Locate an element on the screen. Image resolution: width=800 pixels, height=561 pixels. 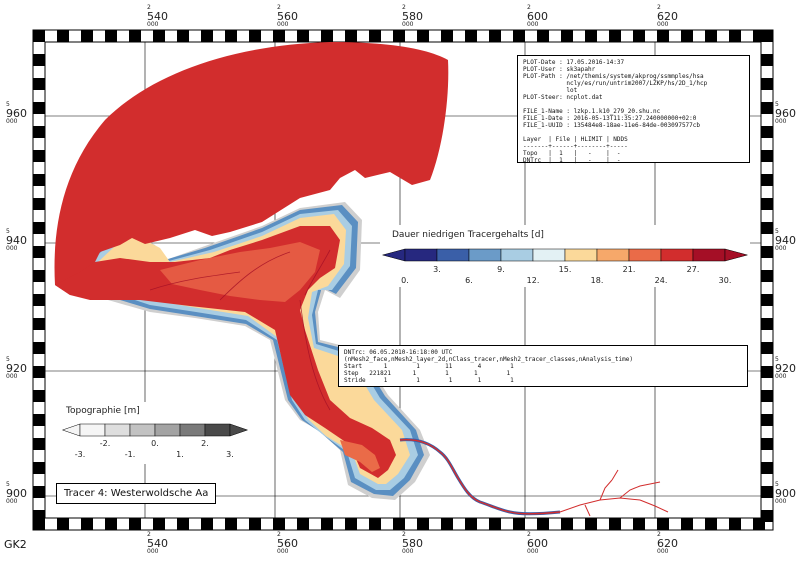
topo-colorbar-under-arrow is located at coordinates (71, 430).